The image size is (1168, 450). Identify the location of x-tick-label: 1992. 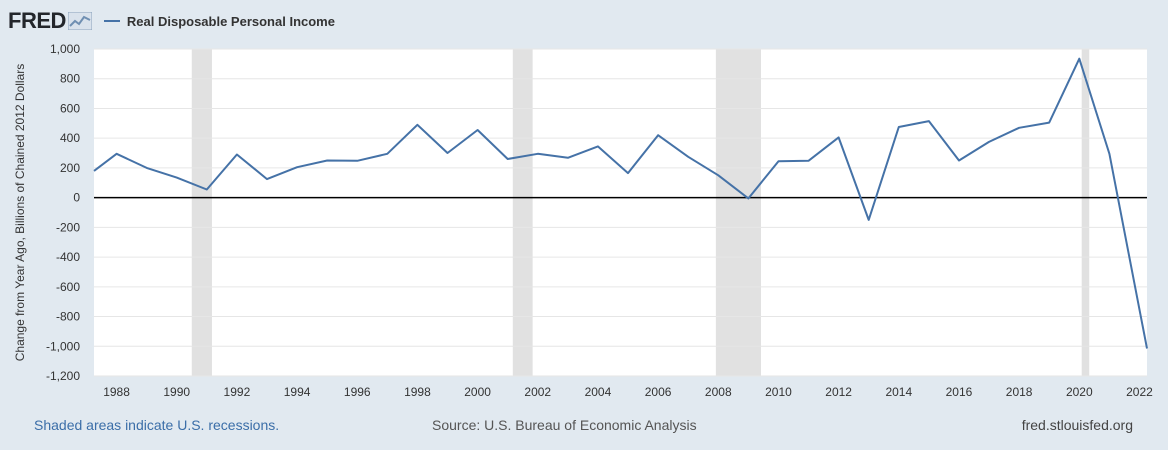
(237, 392).